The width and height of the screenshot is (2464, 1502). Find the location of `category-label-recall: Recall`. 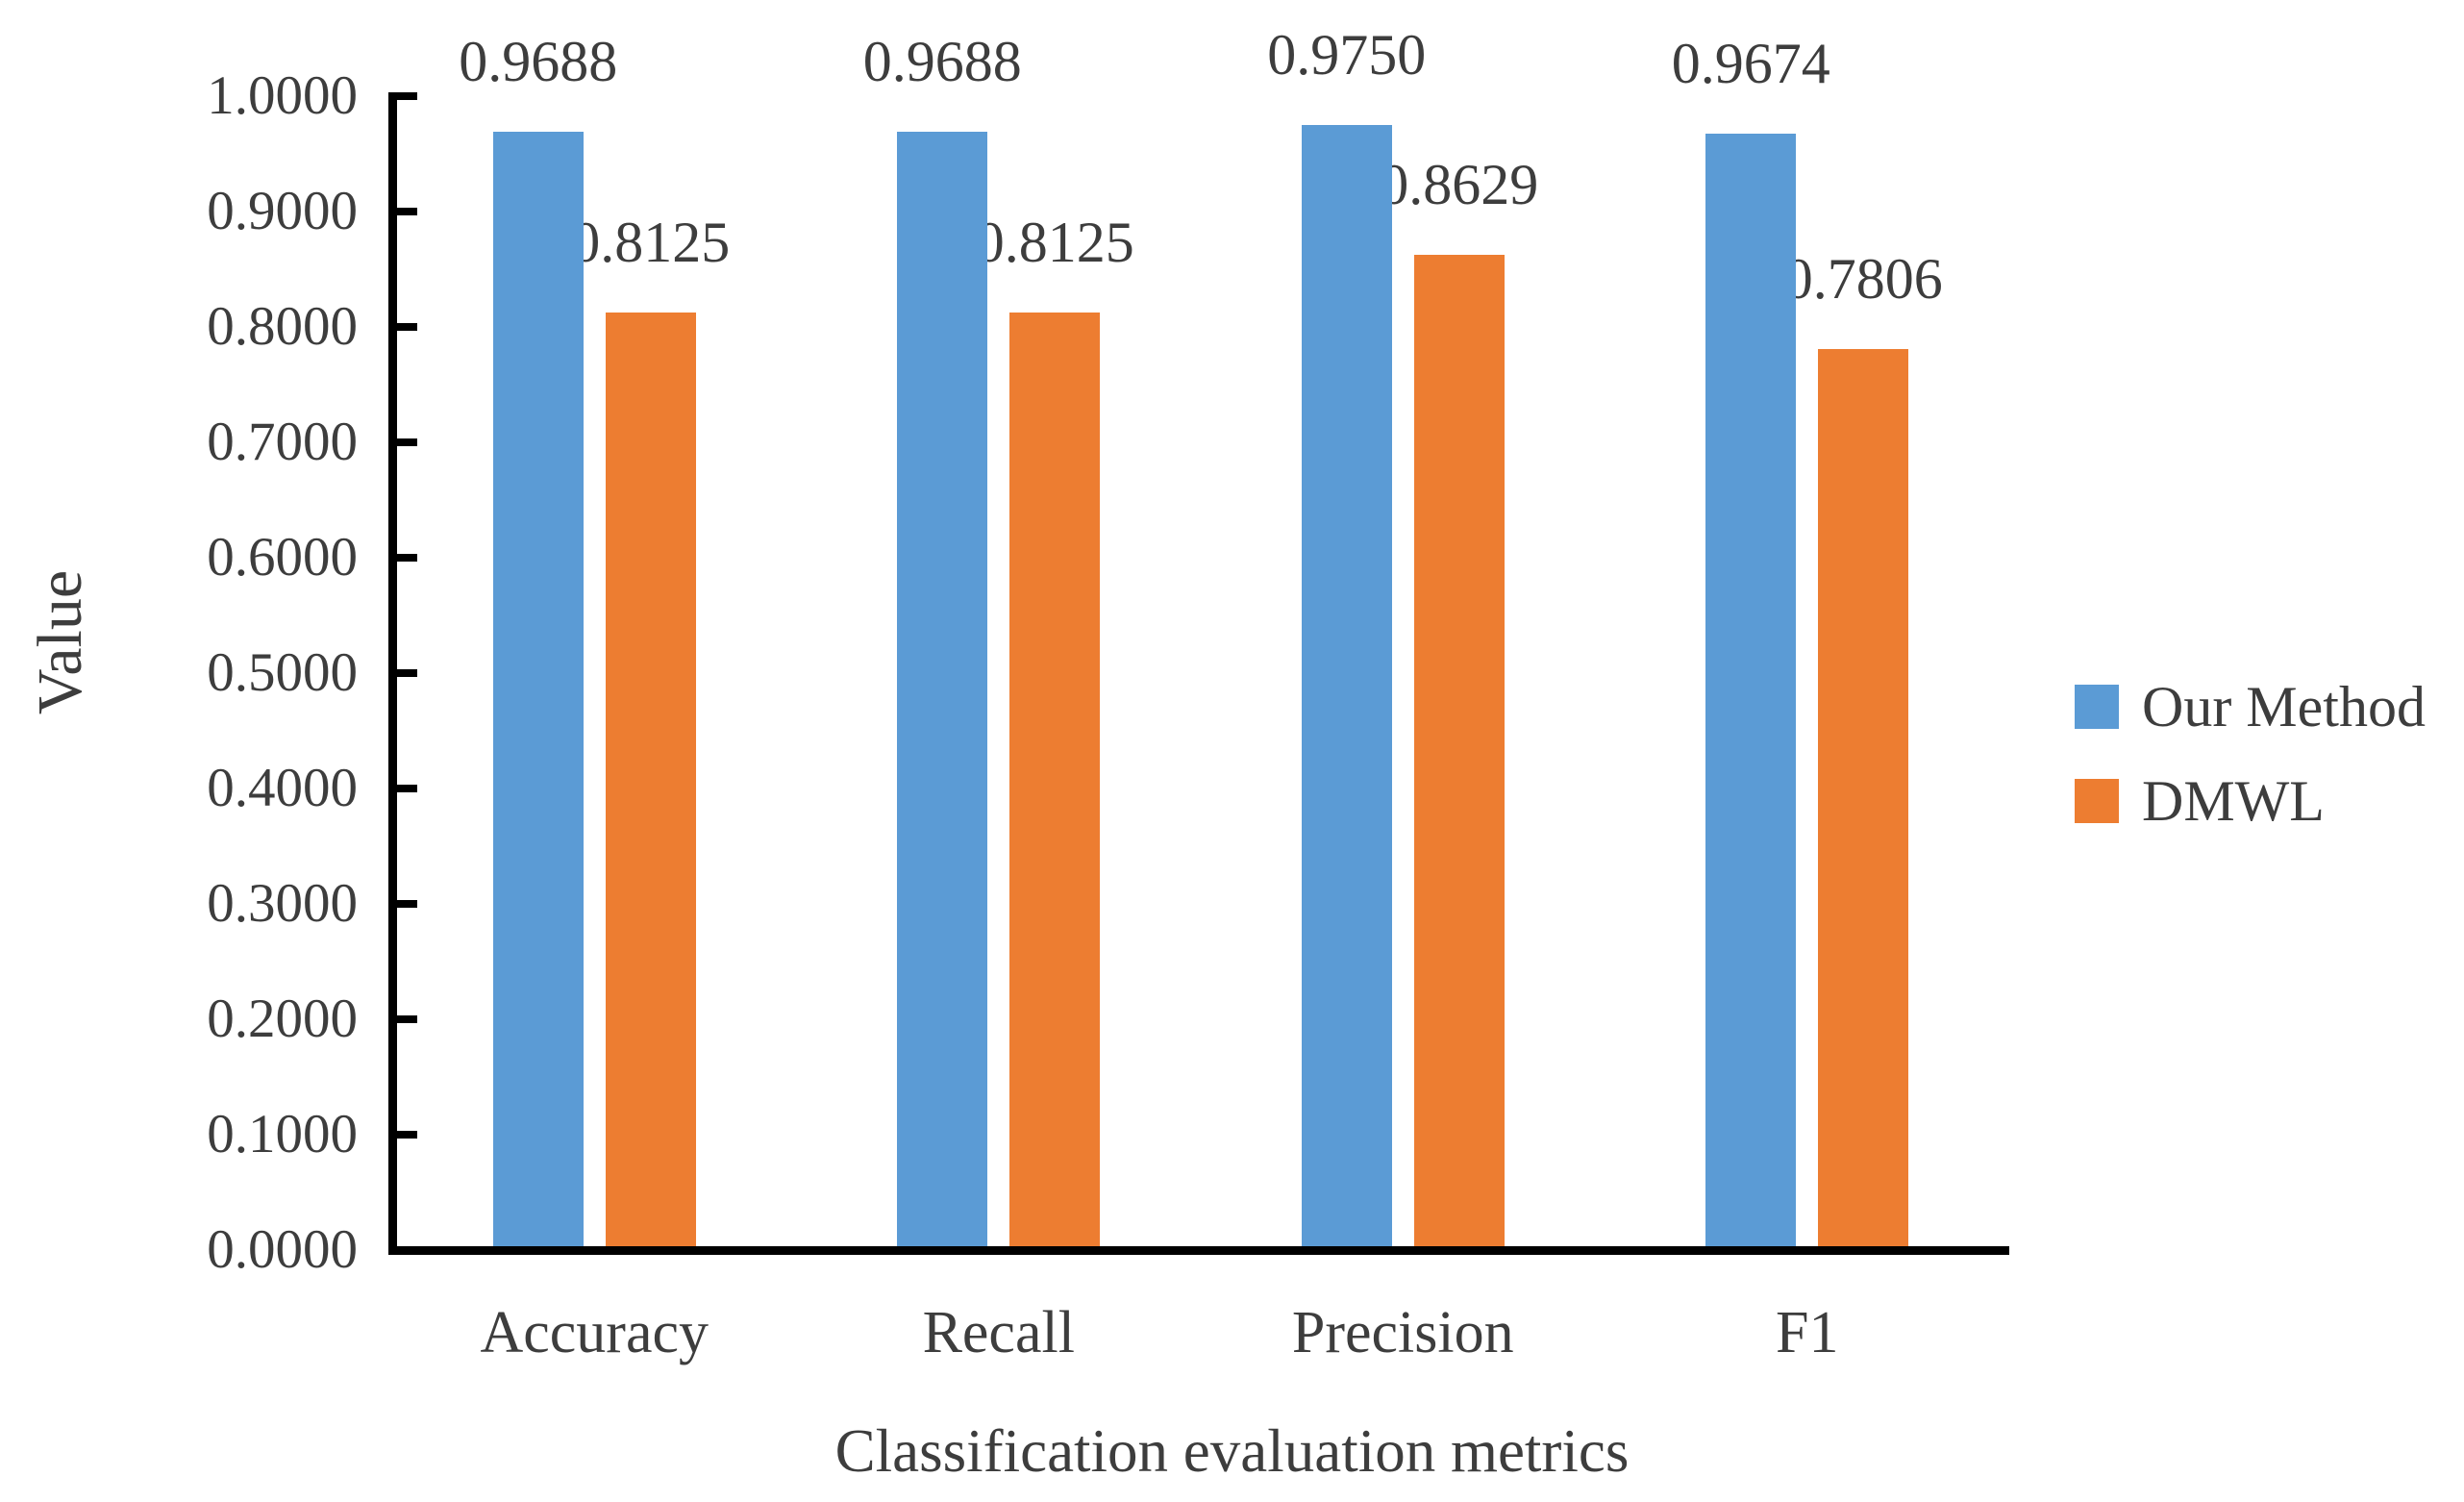

category-label-recall: Recall is located at coordinates (998, 1333).